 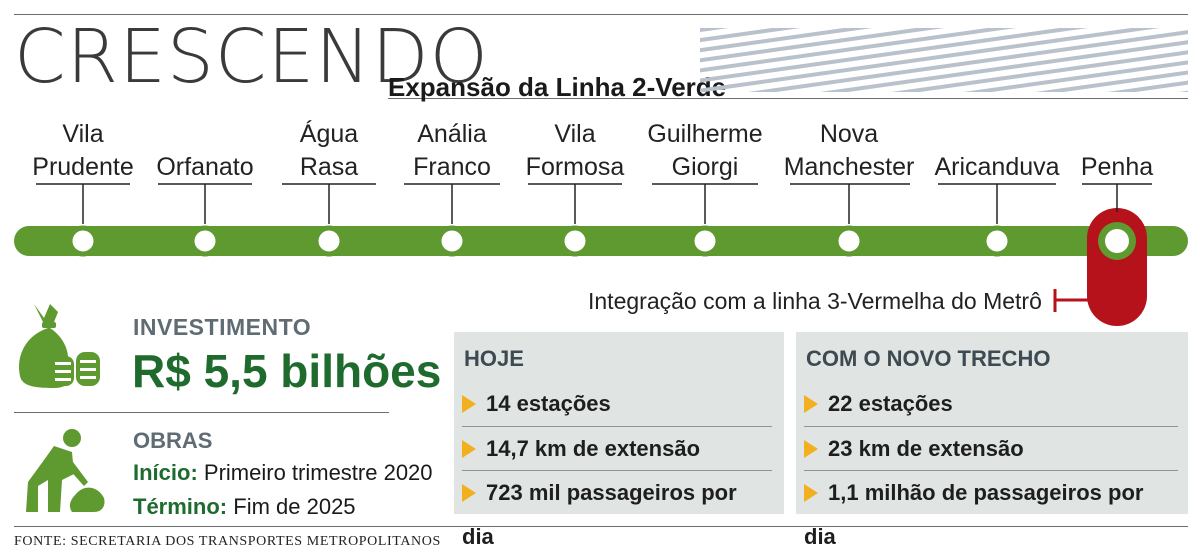 What do you see at coordinates (205, 151) in the screenshot?
I see `station-label-orfanato: Orfanato` at bounding box center [205, 151].